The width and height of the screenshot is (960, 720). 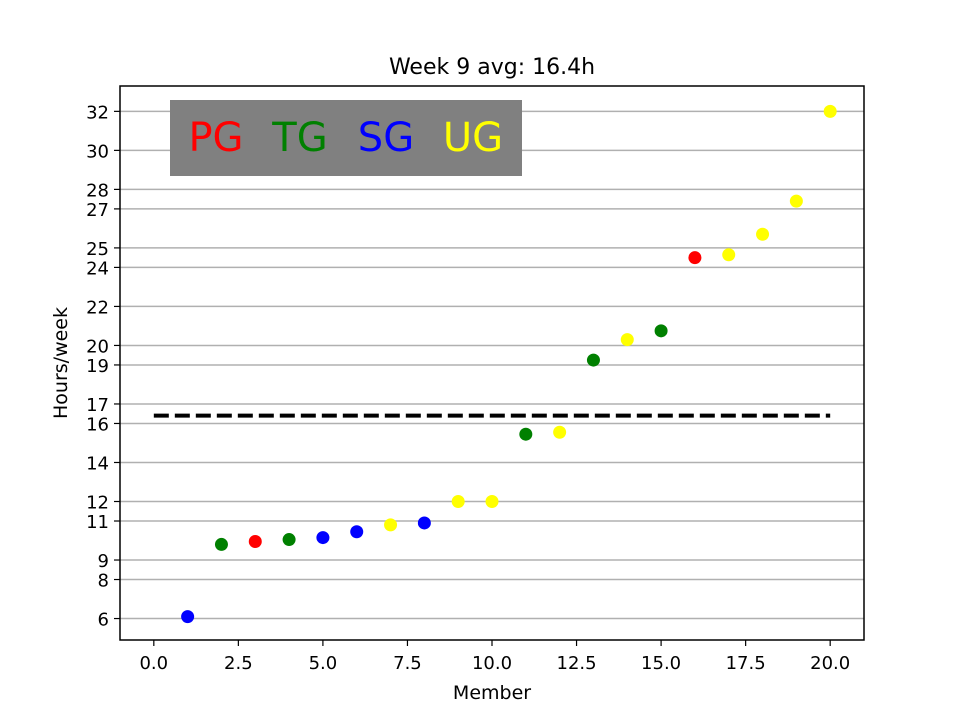 What do you see at coordinates (577, 663) in the screenshot?
I see `x-tick-label: 12.5` at bounding box center [577, 663].